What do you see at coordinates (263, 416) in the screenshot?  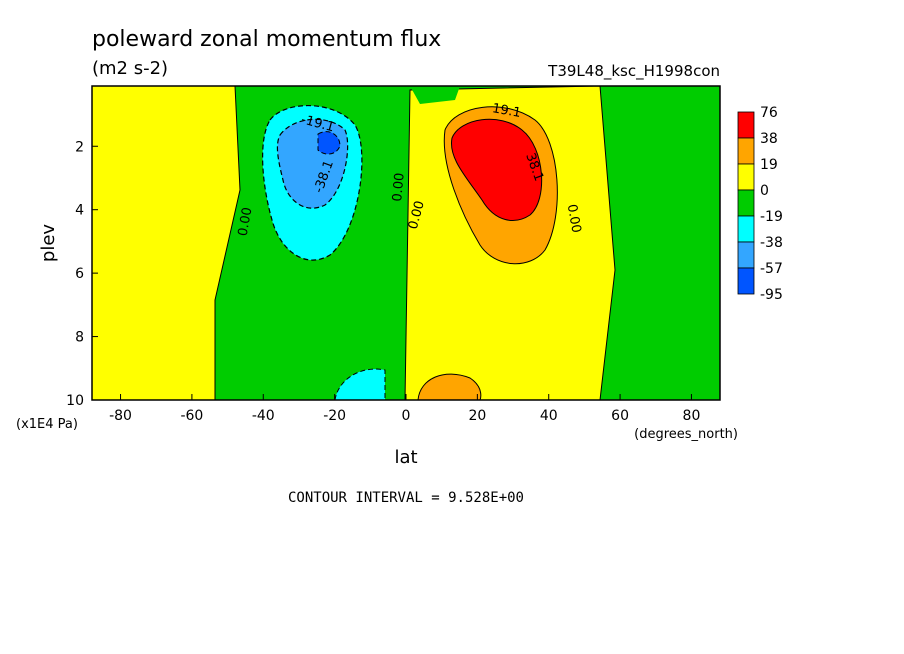 I see `x-tick-label: -40` at bounding box center [263, 416].